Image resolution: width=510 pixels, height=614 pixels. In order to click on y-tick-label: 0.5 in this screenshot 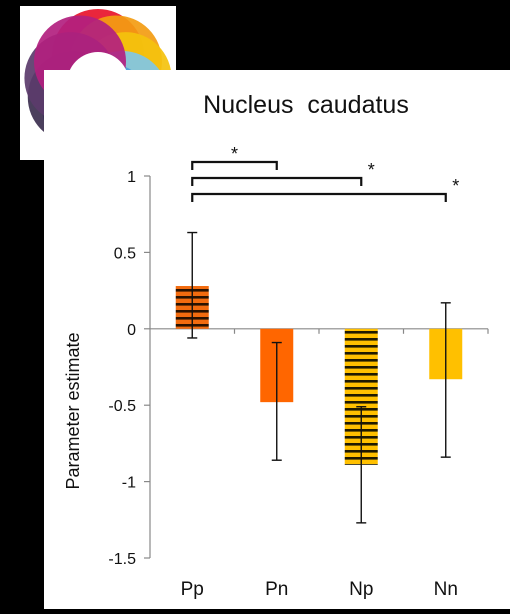, I will do `click(125, 253)`.